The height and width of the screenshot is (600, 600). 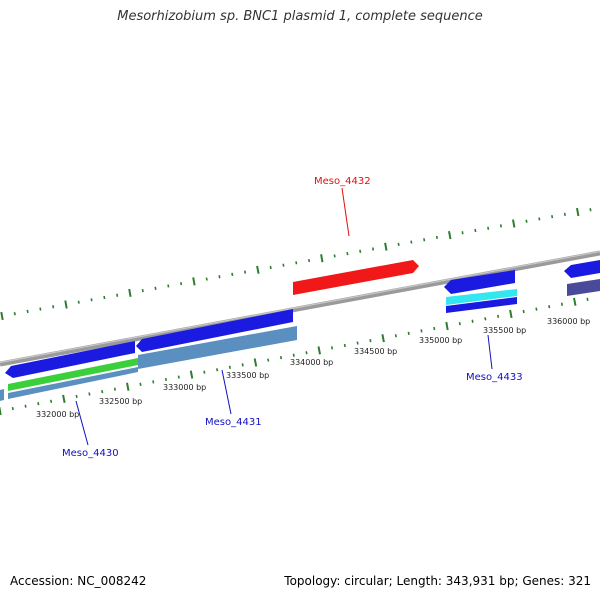 What do you see at coordinates (247, 375) in the screenshot?
I see `tick-label: 333500 bp` at bounding box center [247, 375].